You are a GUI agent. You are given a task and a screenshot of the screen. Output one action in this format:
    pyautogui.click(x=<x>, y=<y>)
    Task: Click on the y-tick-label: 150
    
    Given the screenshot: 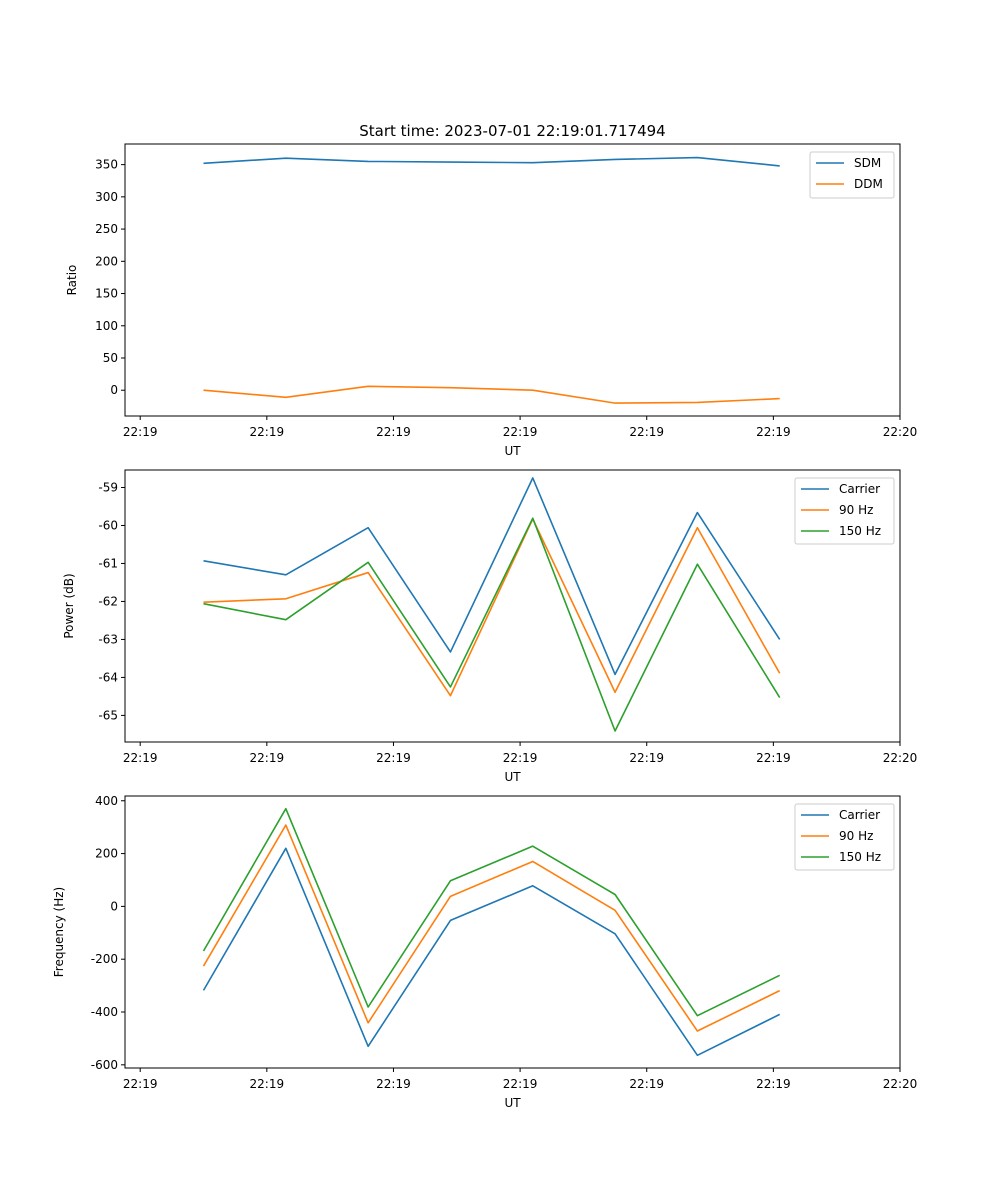 What is the action you would take?
    pyautogui.click(x=106, y=294)
    